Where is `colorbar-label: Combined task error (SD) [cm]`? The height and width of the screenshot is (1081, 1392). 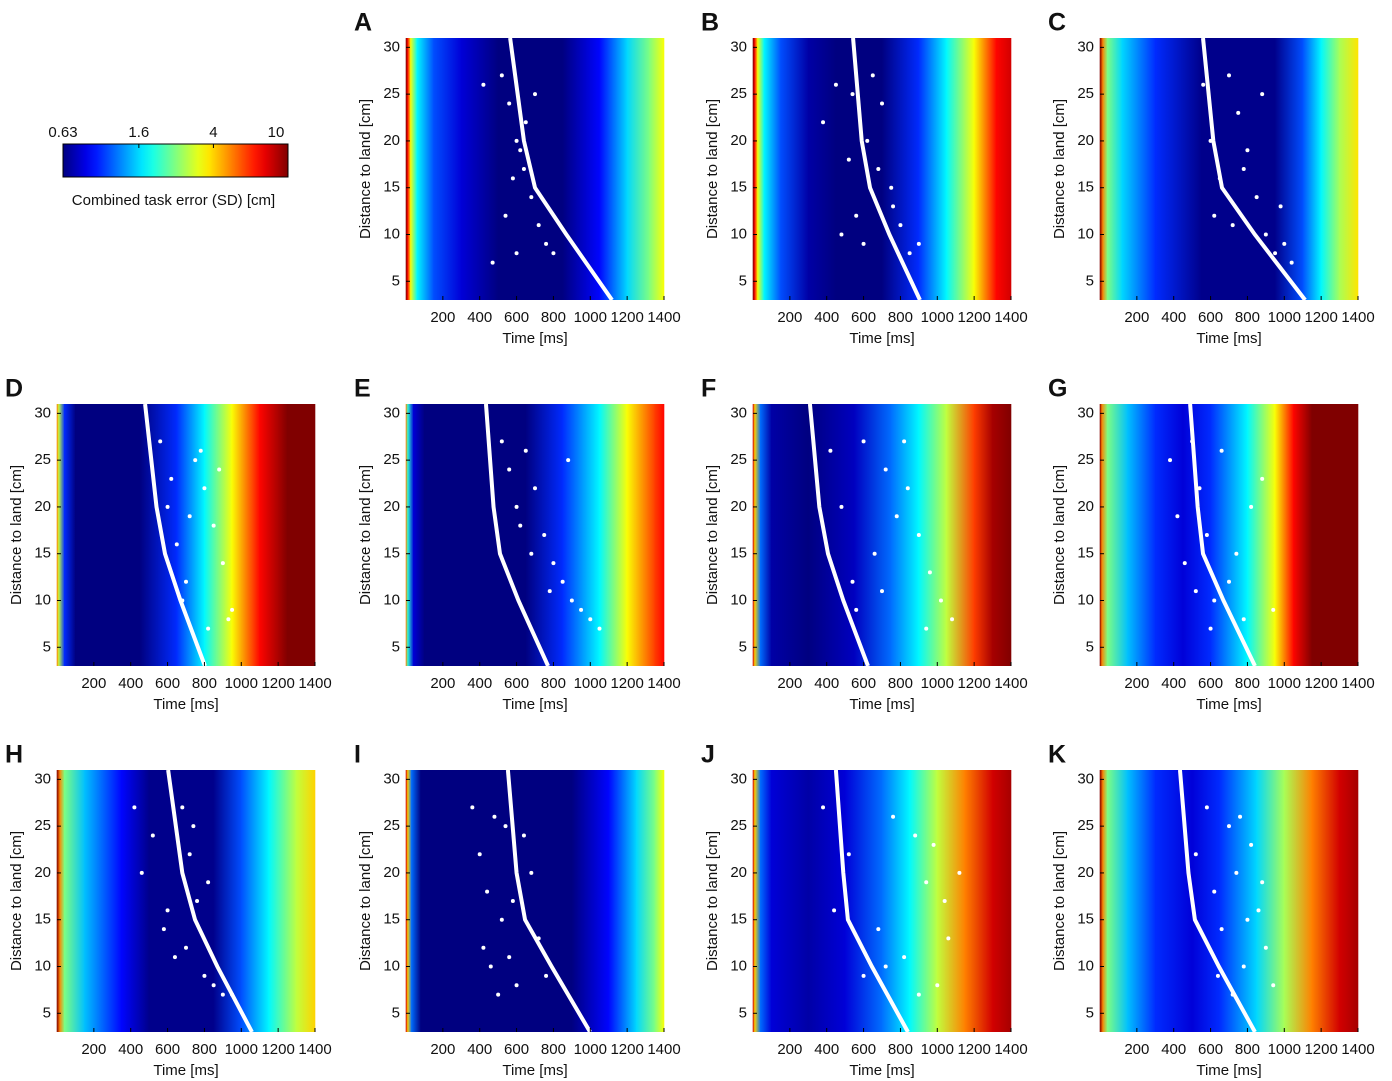
colorbar-label: Combined task error (SD) [cm] is located at coordinates (173, 200).